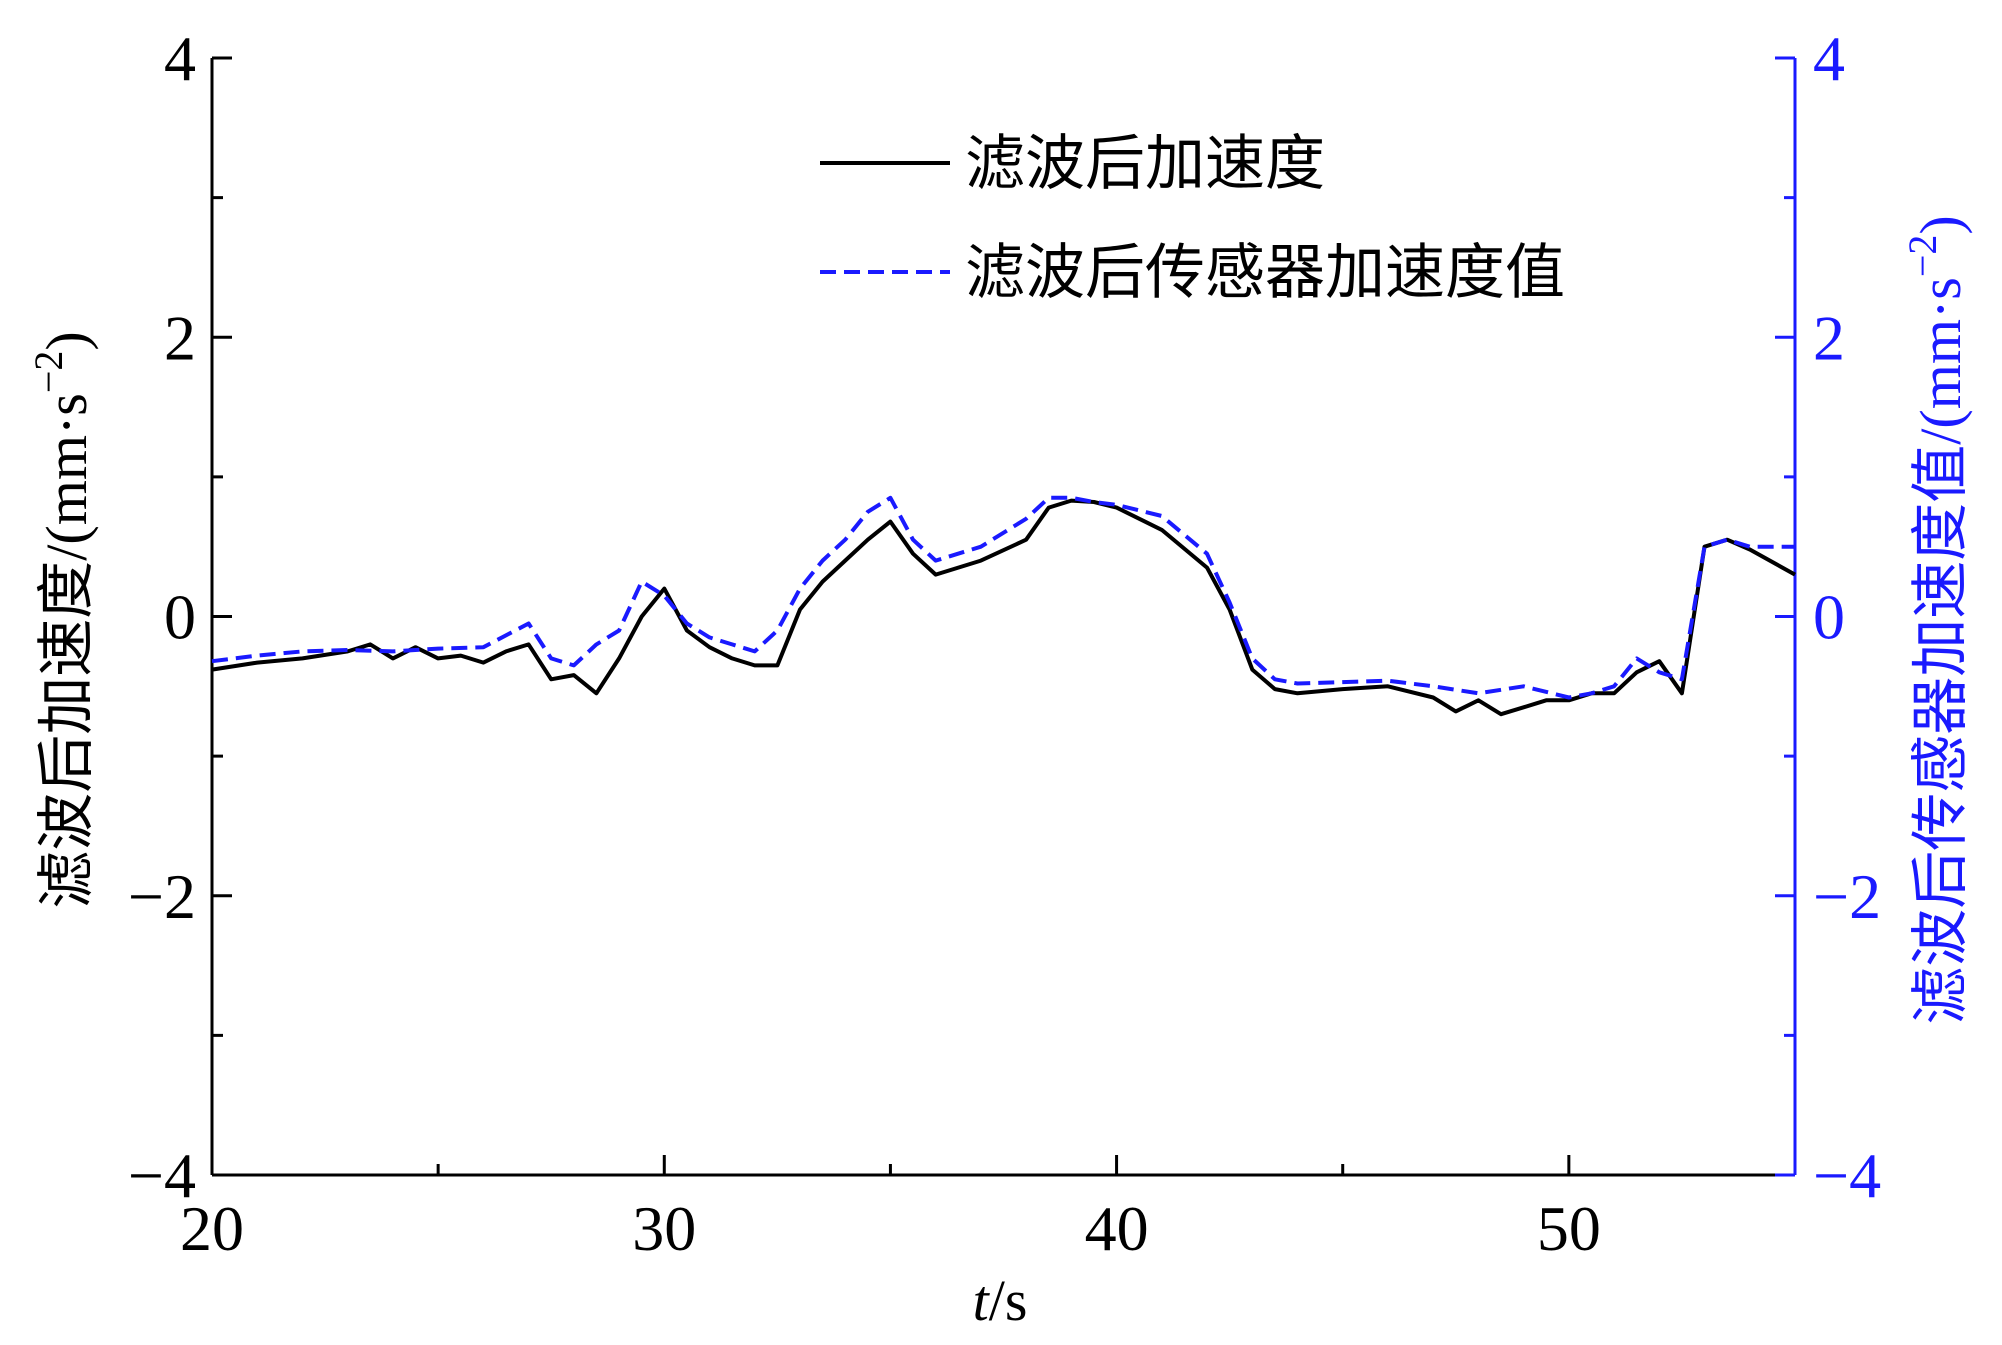  Describe the element at coordinates (180, 58) in the screenshot. I see `y-tick-label-left: 4` at that location.